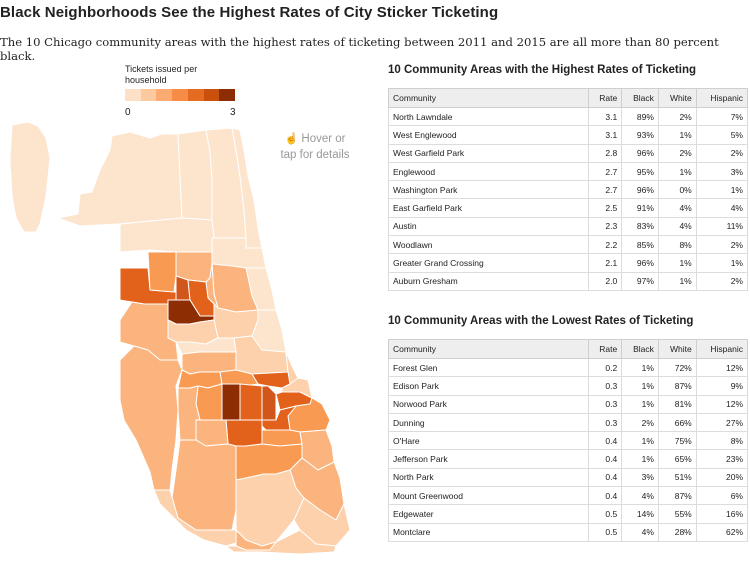  What do you see at coordinates (488, 477) in the screenshot?
I see `row-community: North Park` at bounding box center [488, 477].